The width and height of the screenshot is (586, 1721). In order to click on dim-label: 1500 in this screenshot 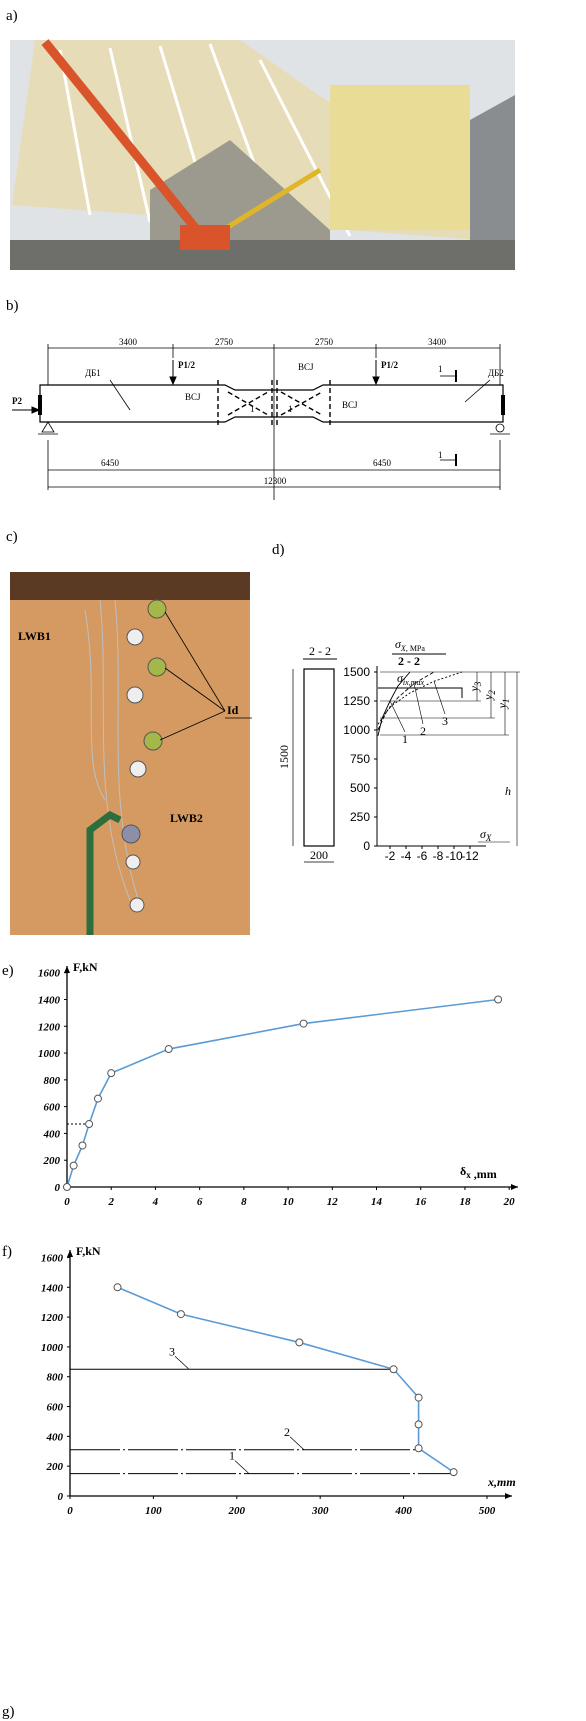, I will do `click(284, 757)`.